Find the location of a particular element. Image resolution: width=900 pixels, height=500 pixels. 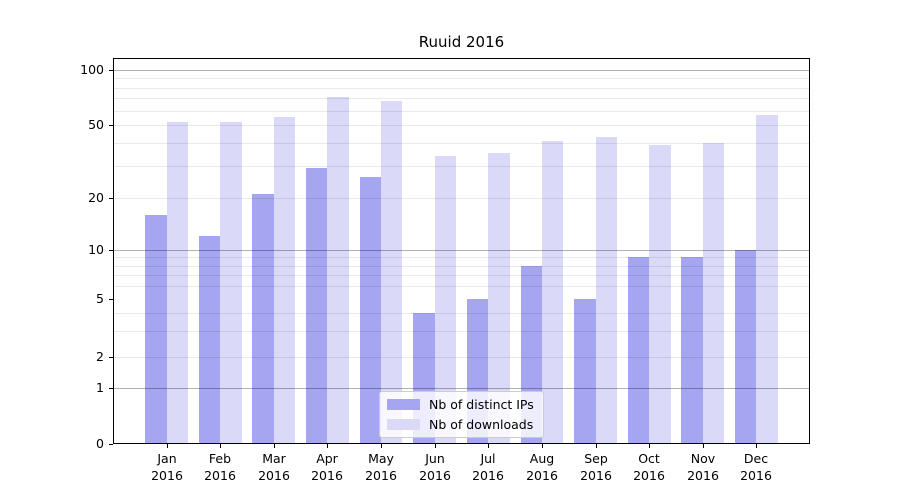

y-tick-label: 1 is located at coordinates (100, 387).